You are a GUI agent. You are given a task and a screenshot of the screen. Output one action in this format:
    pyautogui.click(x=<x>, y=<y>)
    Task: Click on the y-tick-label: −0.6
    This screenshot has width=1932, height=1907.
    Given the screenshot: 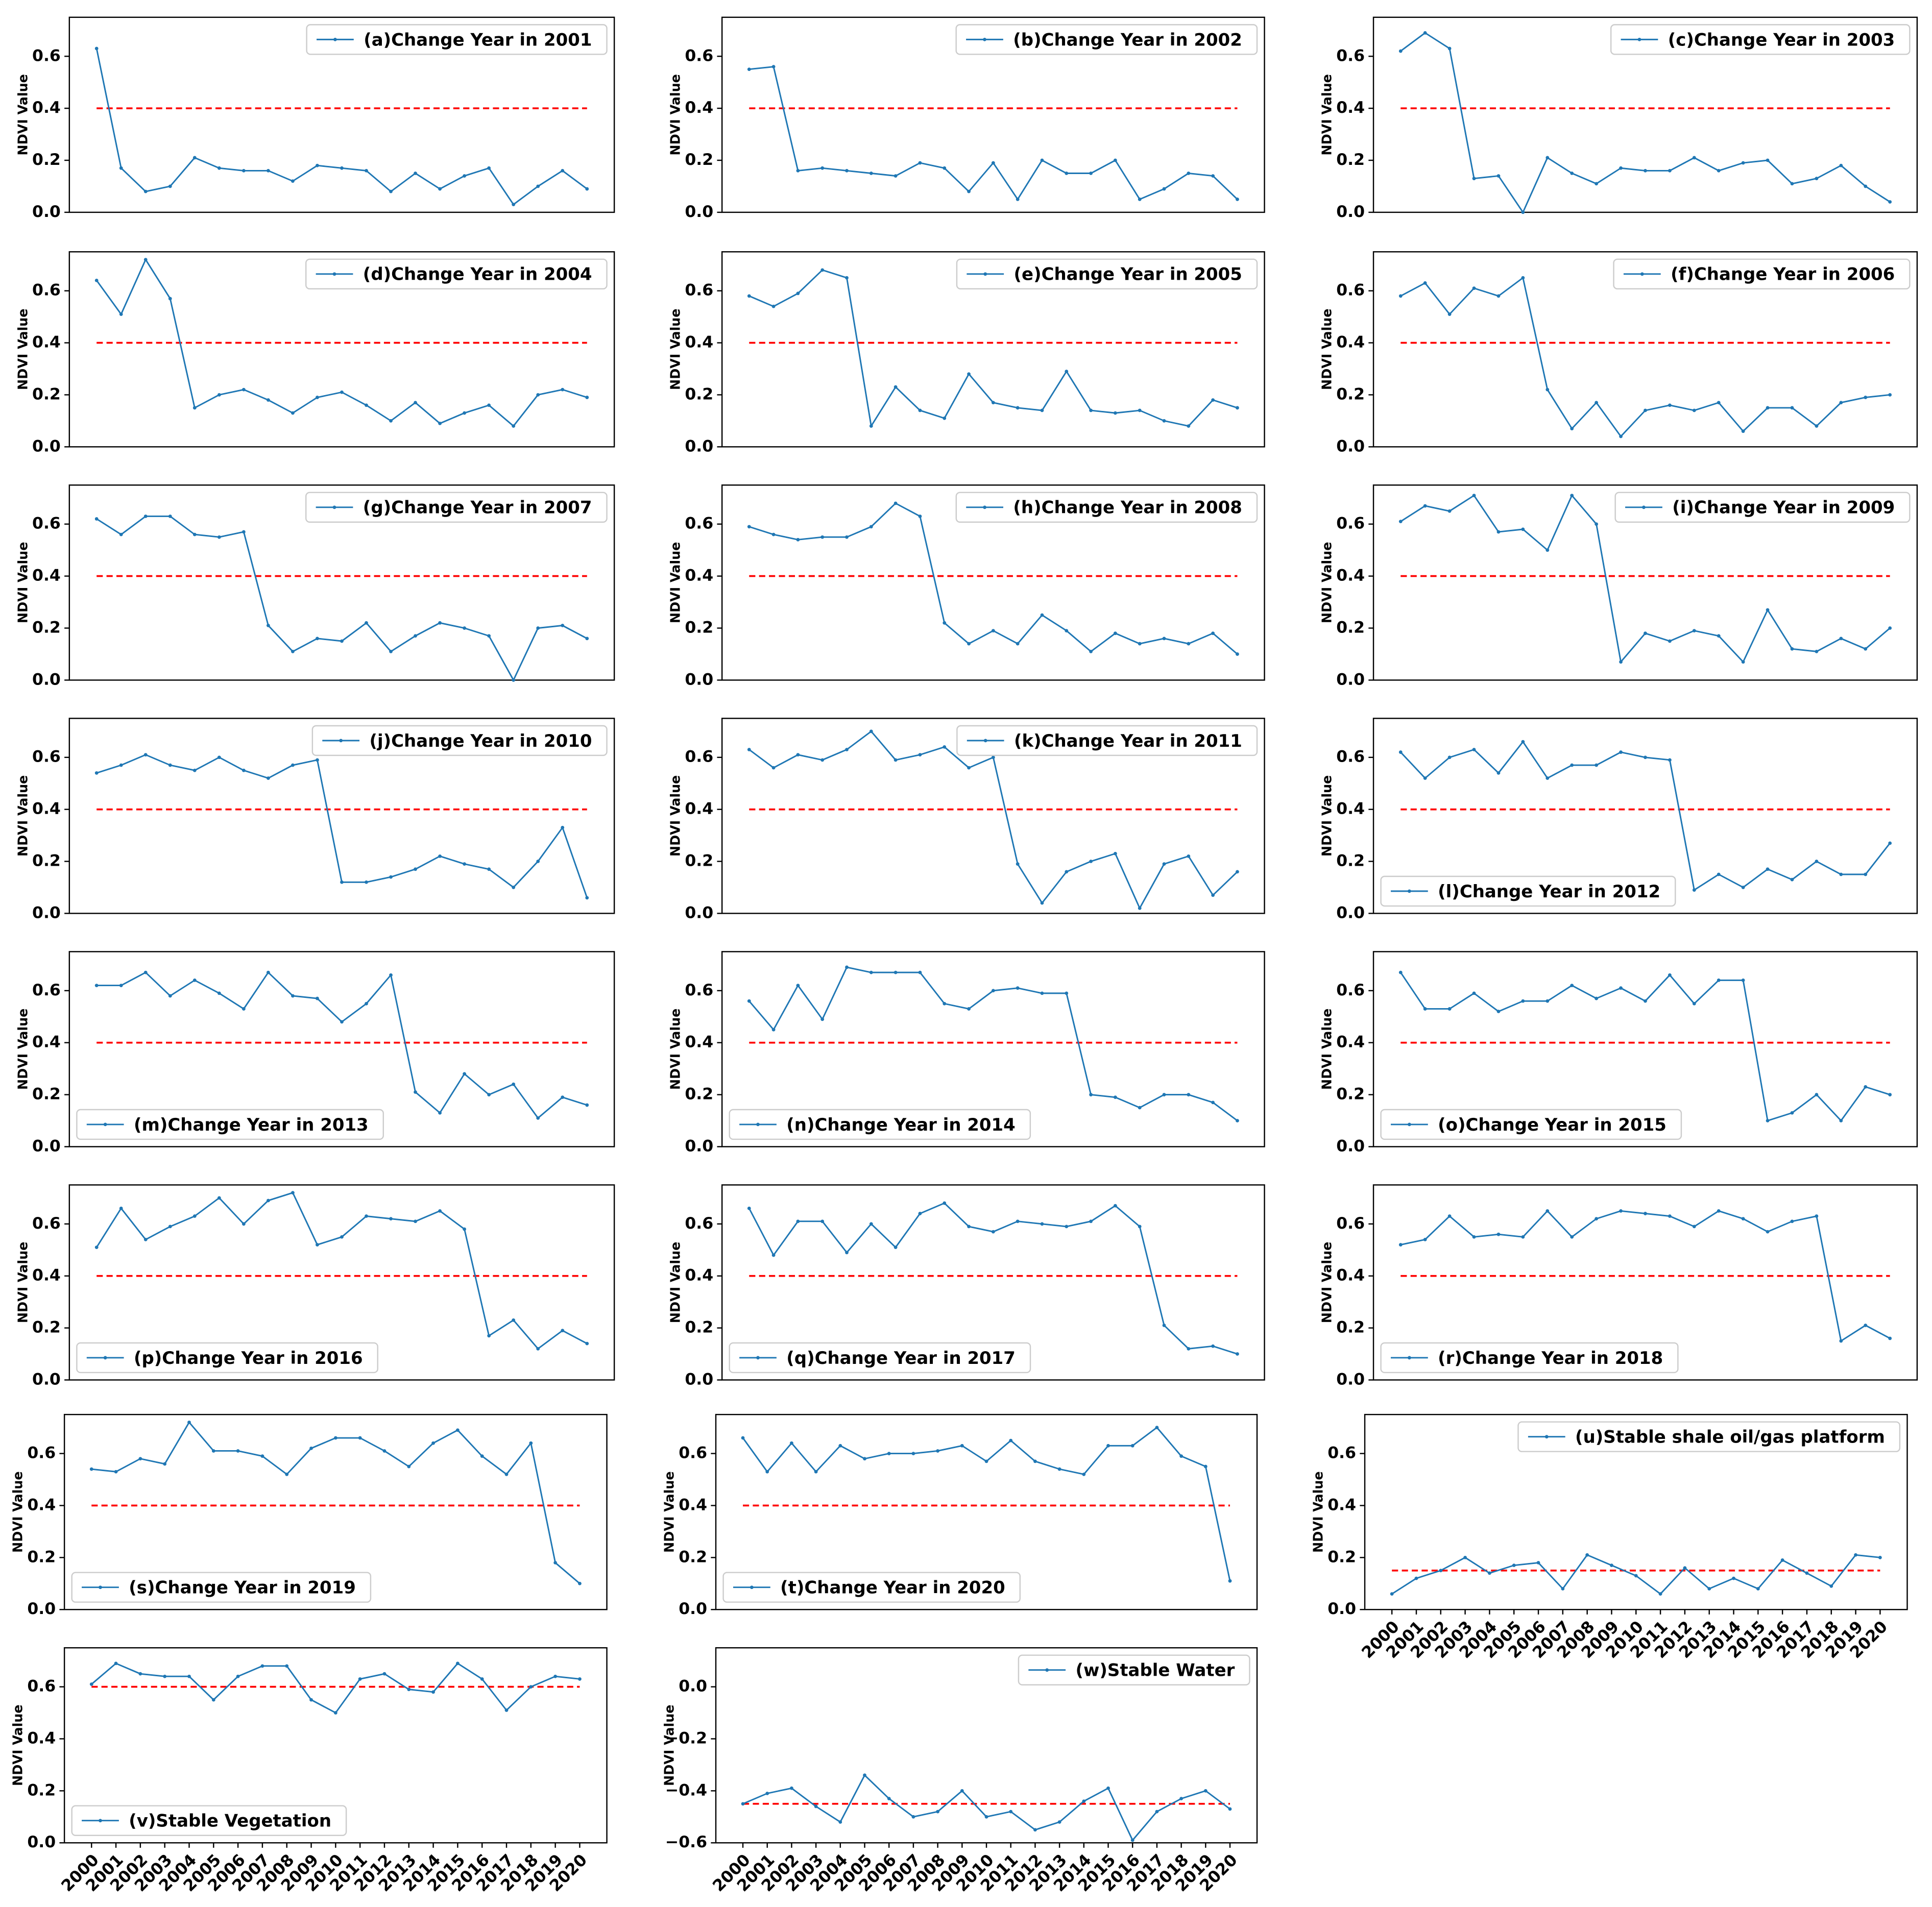 What is the action you would take?
    pyautogui.click(x=686, y=1842)
    